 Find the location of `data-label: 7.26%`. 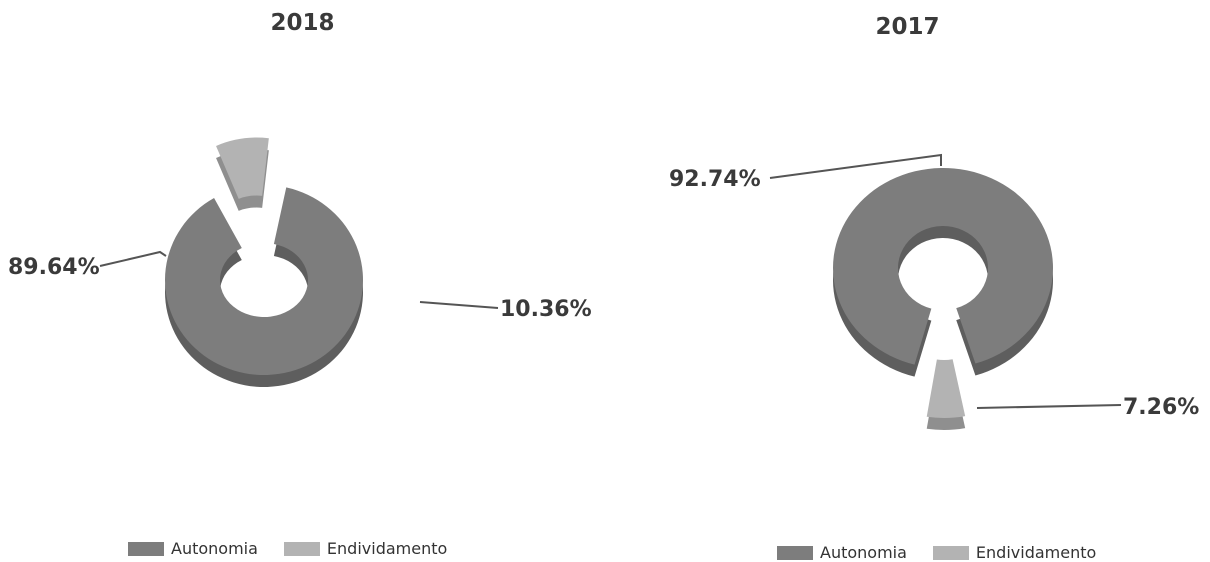

data-label: 7.26% is located at coordinates (1161, 407).